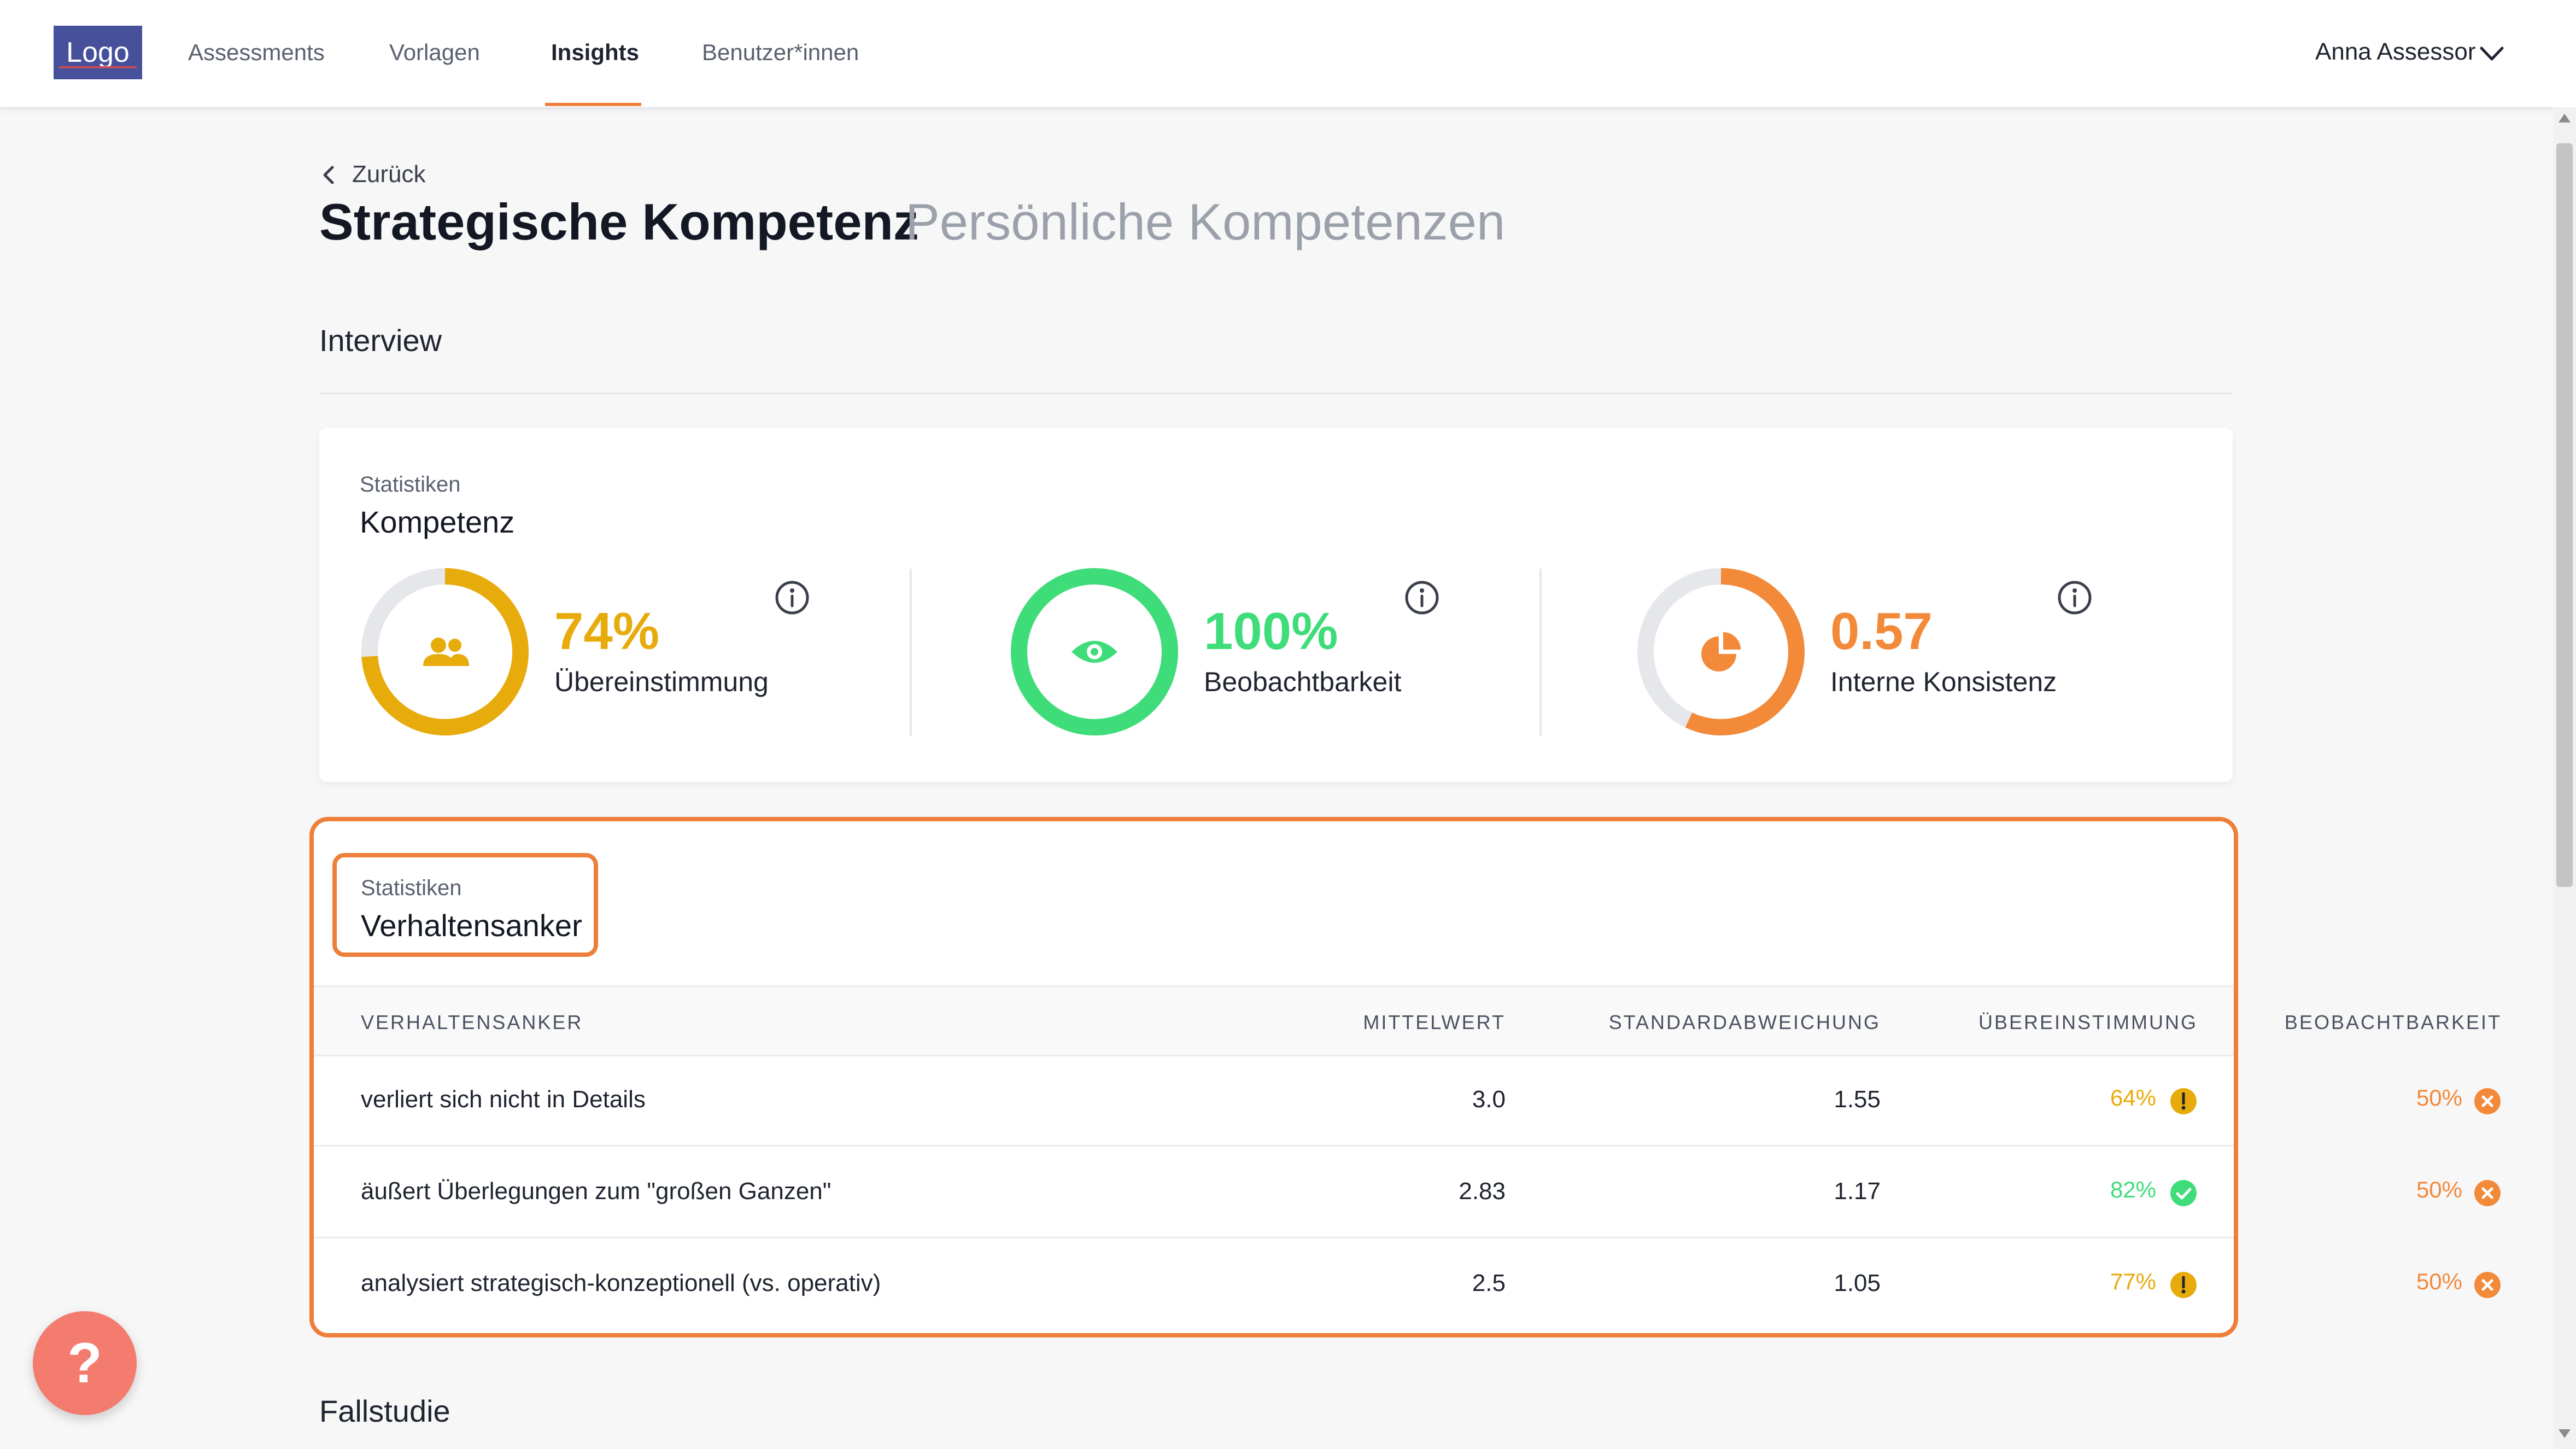 The height and width of the screenshot is (1449, 2576). I want to click on active-tab-indicator, so click(593, 104).